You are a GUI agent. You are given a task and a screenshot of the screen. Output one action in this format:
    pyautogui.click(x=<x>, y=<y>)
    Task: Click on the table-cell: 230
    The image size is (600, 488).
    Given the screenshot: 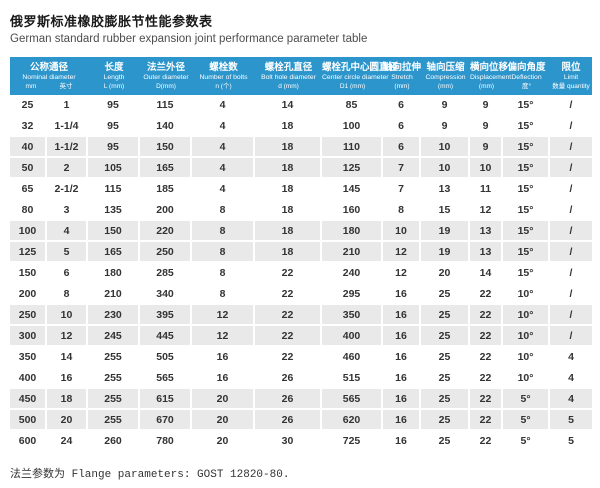 What is the action you would take?
    pyautogui.click(x=114, y=315)
    